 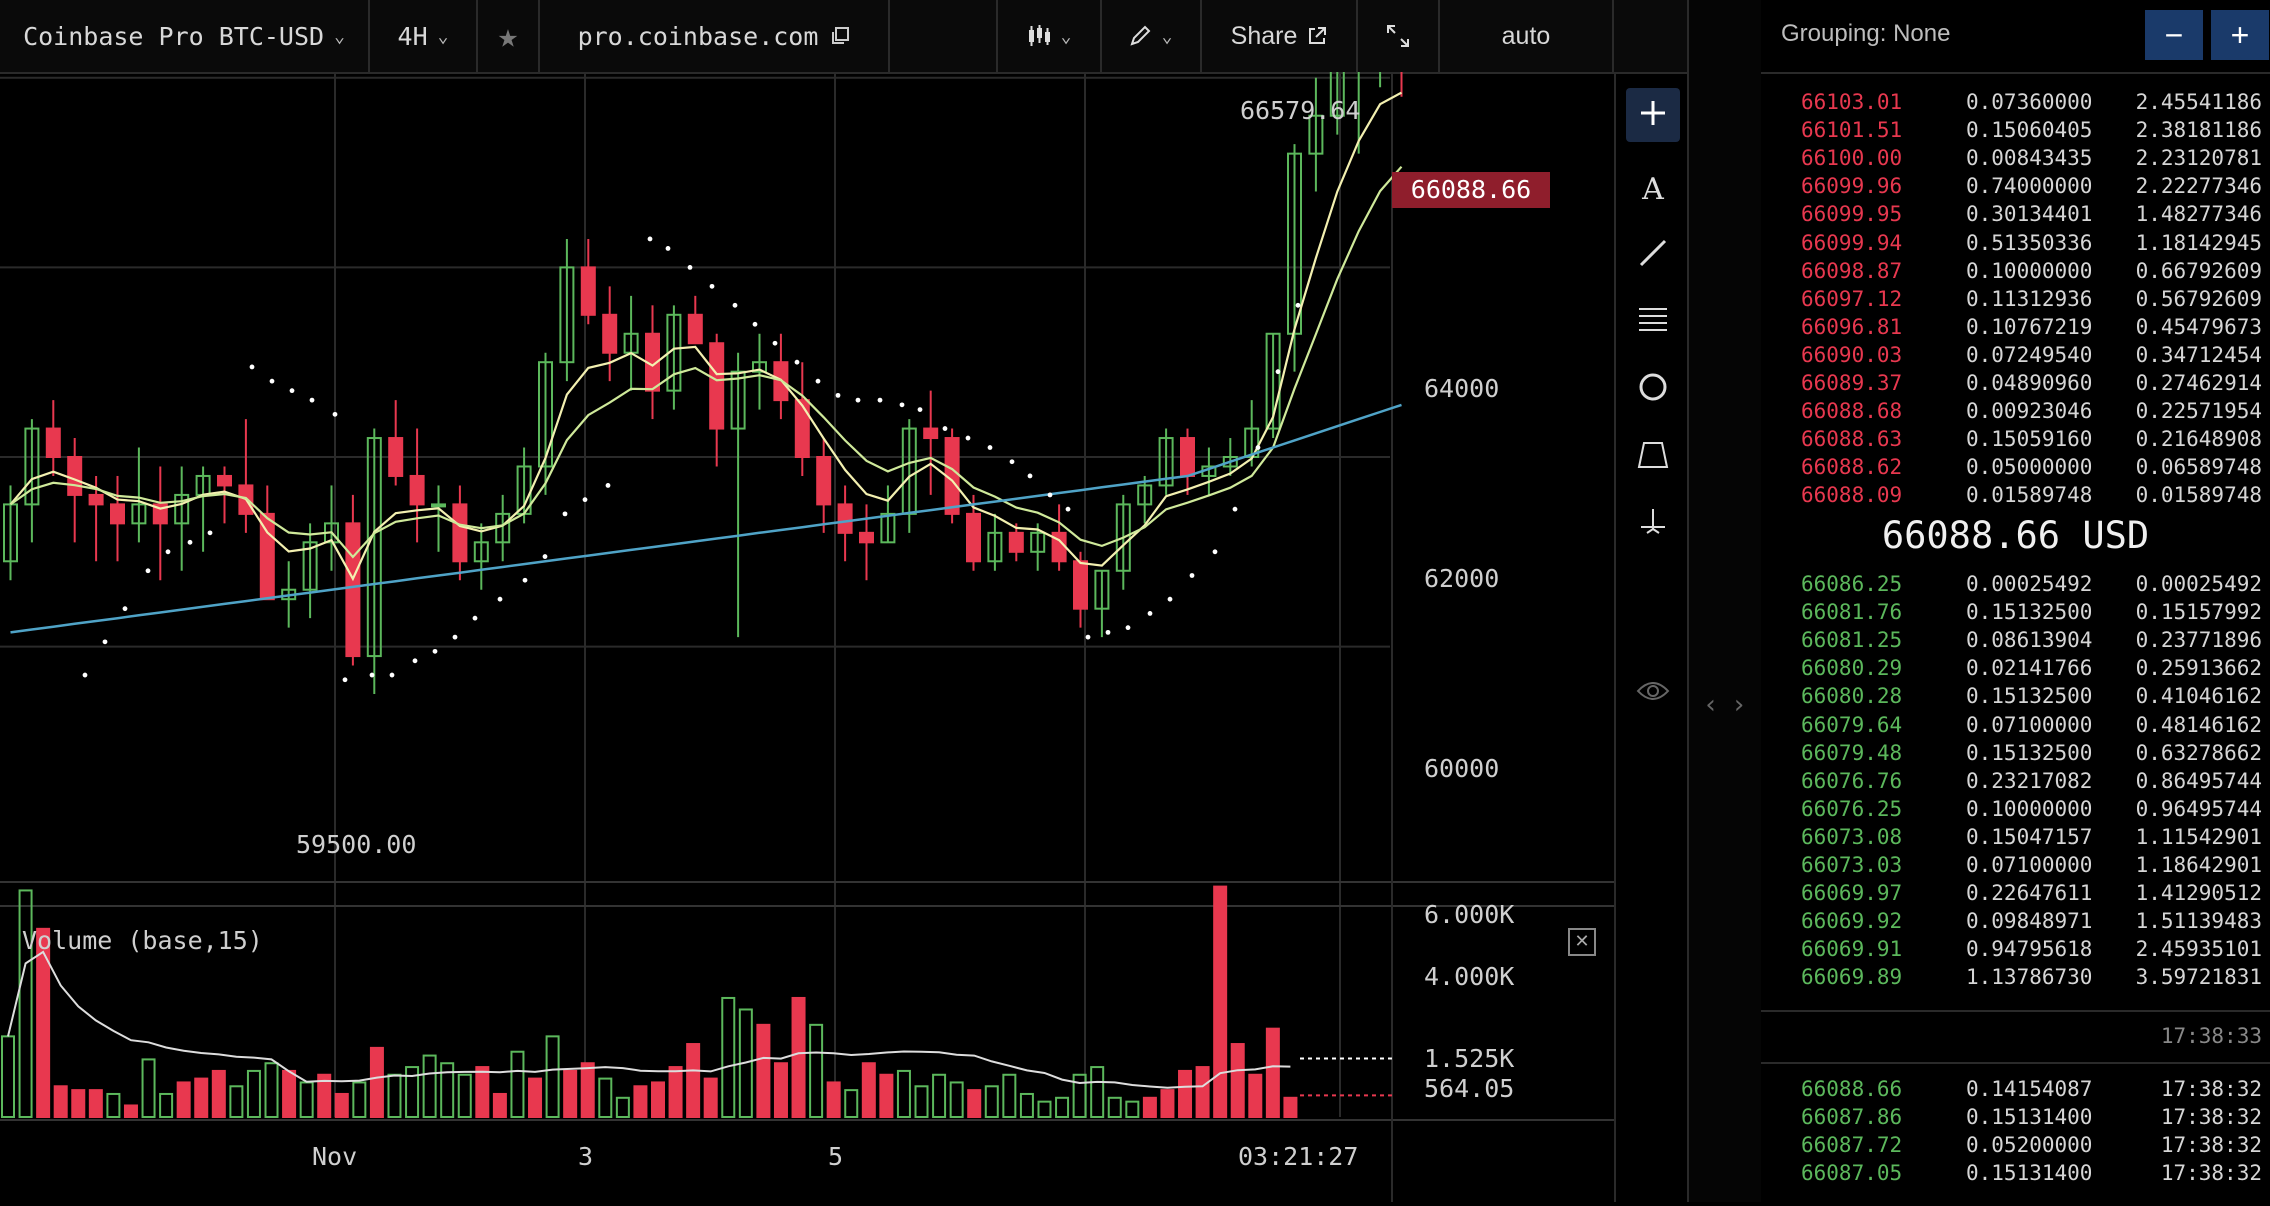 What do you see at coordinates (1462, 578) in the screenshot?
I see `price-tick: 62000` at bounding box center [1462, 578].